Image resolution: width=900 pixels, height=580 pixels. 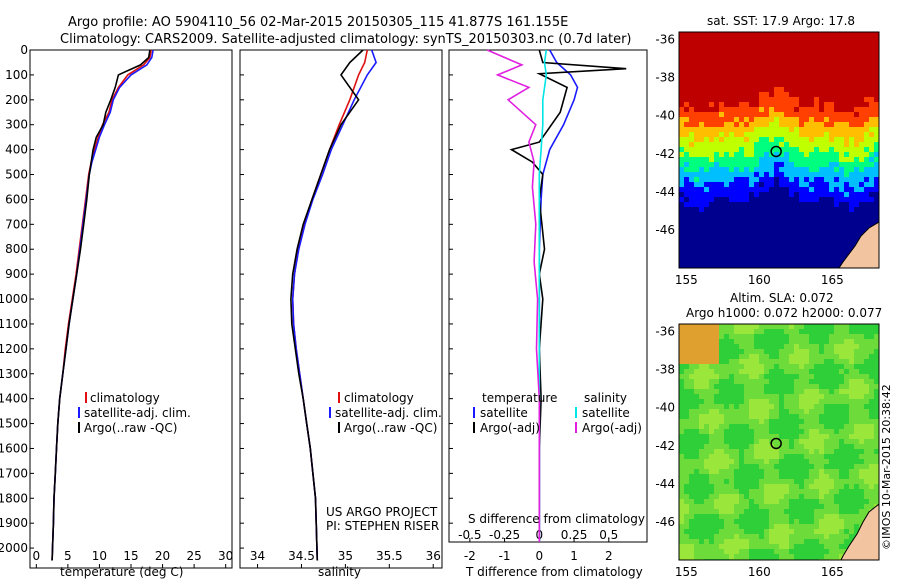 I want to click on x-tick-label: -1, so click(x=505, y=556).